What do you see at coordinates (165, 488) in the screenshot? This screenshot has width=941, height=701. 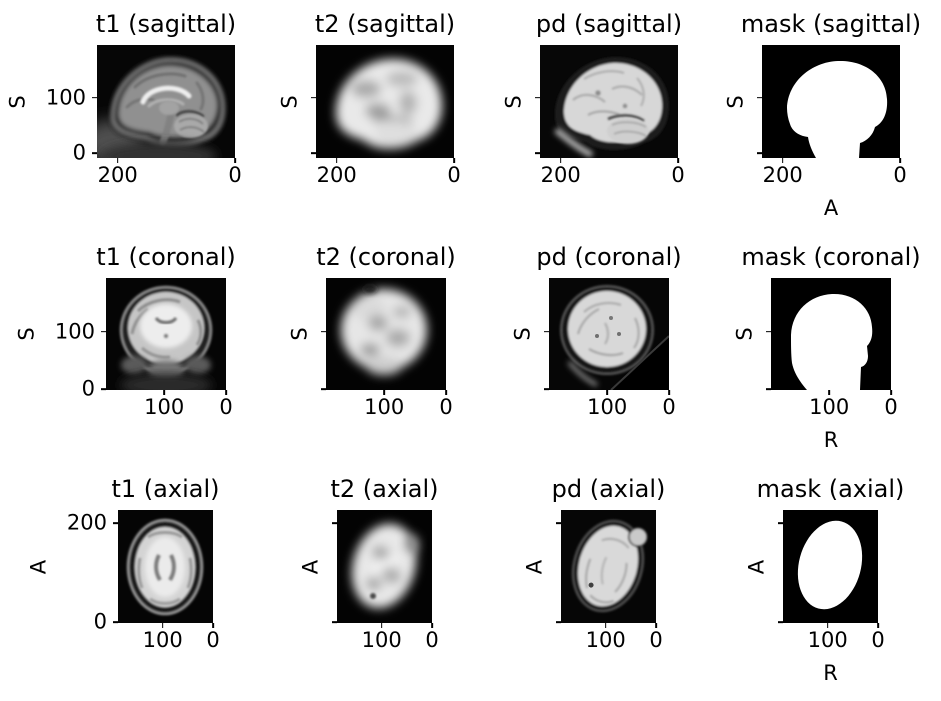 I see `subplot-title: t1 (axial)` at bounding box center [165, 488].